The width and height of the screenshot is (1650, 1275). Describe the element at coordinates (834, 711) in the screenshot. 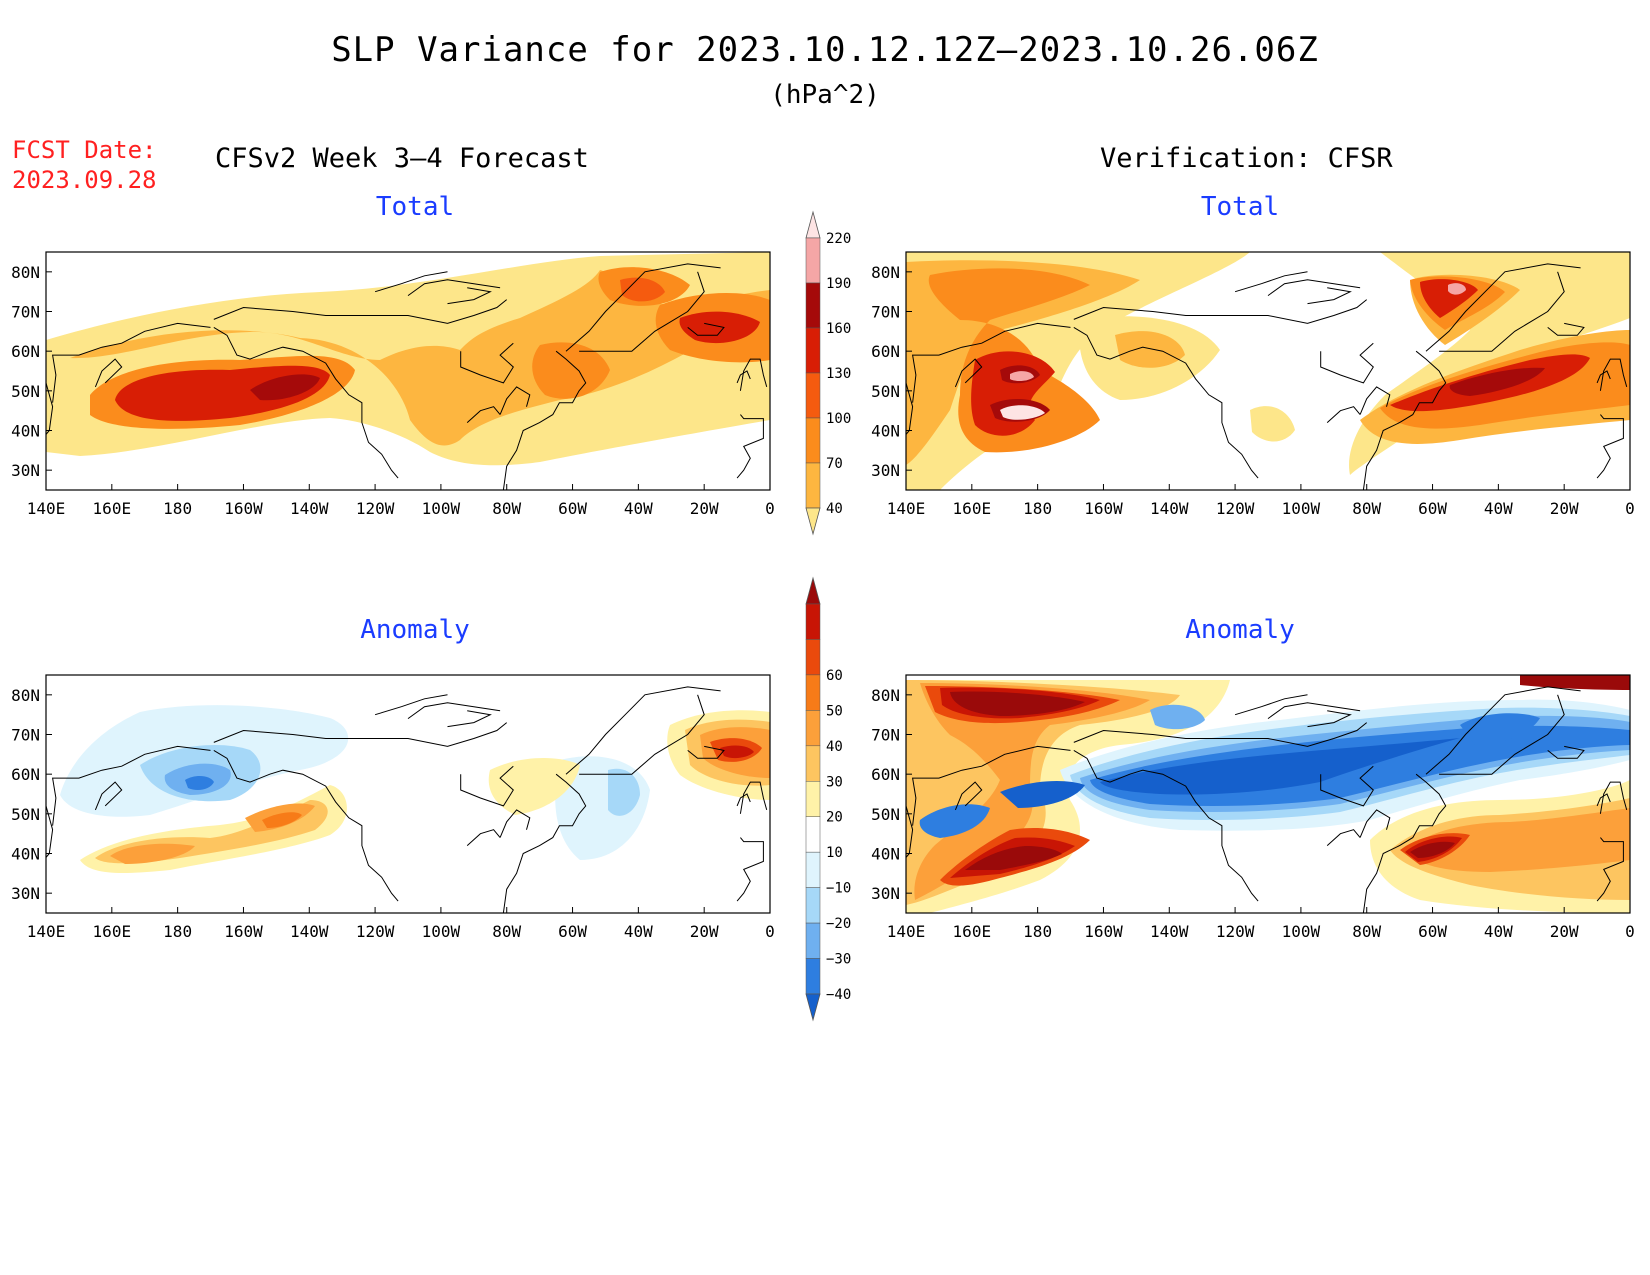

I see `colorbar-level-label: 50` at that location.